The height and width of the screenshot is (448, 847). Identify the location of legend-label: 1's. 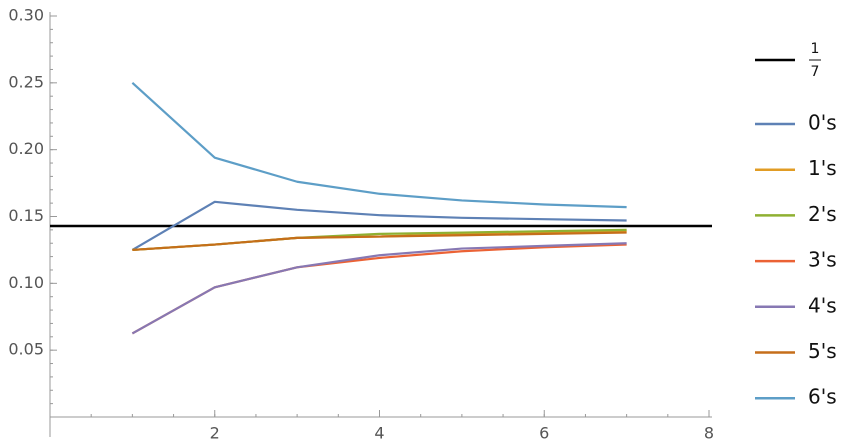
(822, 168).